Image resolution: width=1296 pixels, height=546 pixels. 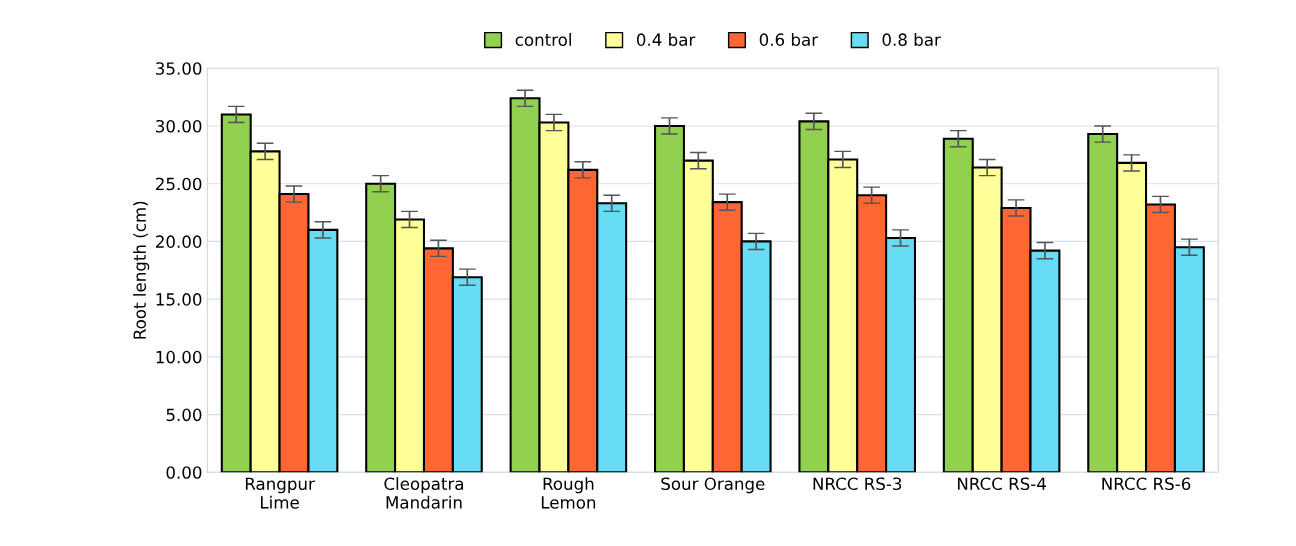 I want to click on x-tick-label: Cleopatra Mandarin, so click(x=424, y=493).